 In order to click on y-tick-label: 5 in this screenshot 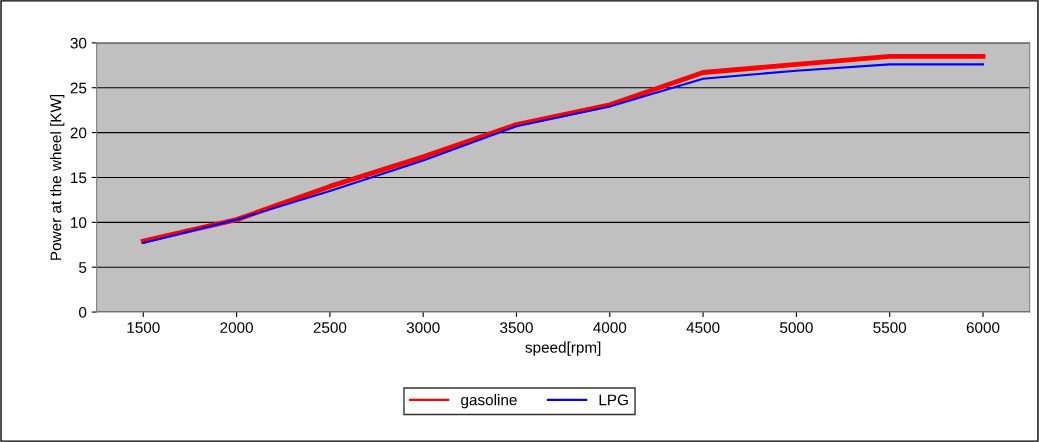, I will do `click(83, 267)`.